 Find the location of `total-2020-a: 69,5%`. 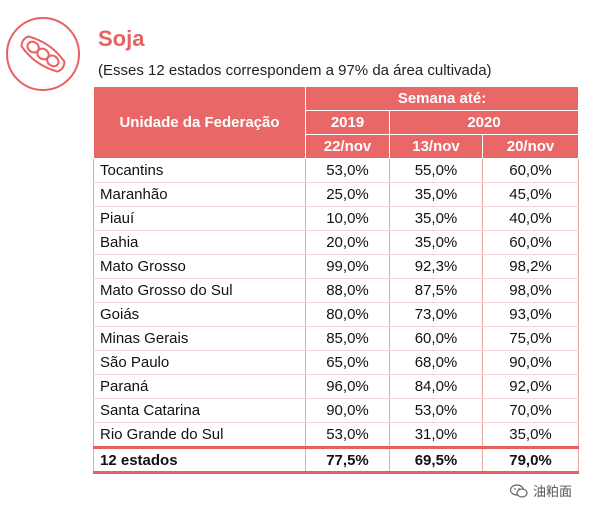

total-2020-a: 69,5% is located at coordinates (436, 460).